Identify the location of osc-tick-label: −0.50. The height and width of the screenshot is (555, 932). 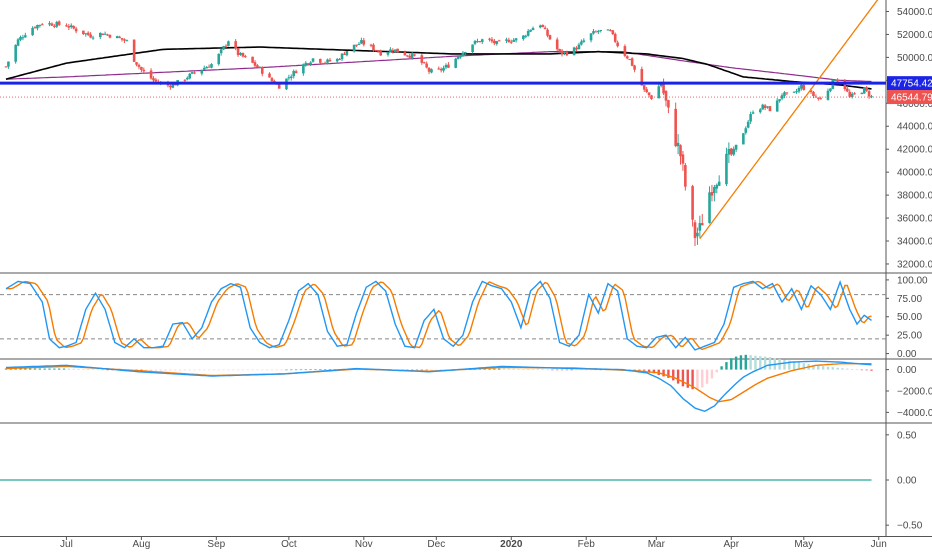
(910, 526).